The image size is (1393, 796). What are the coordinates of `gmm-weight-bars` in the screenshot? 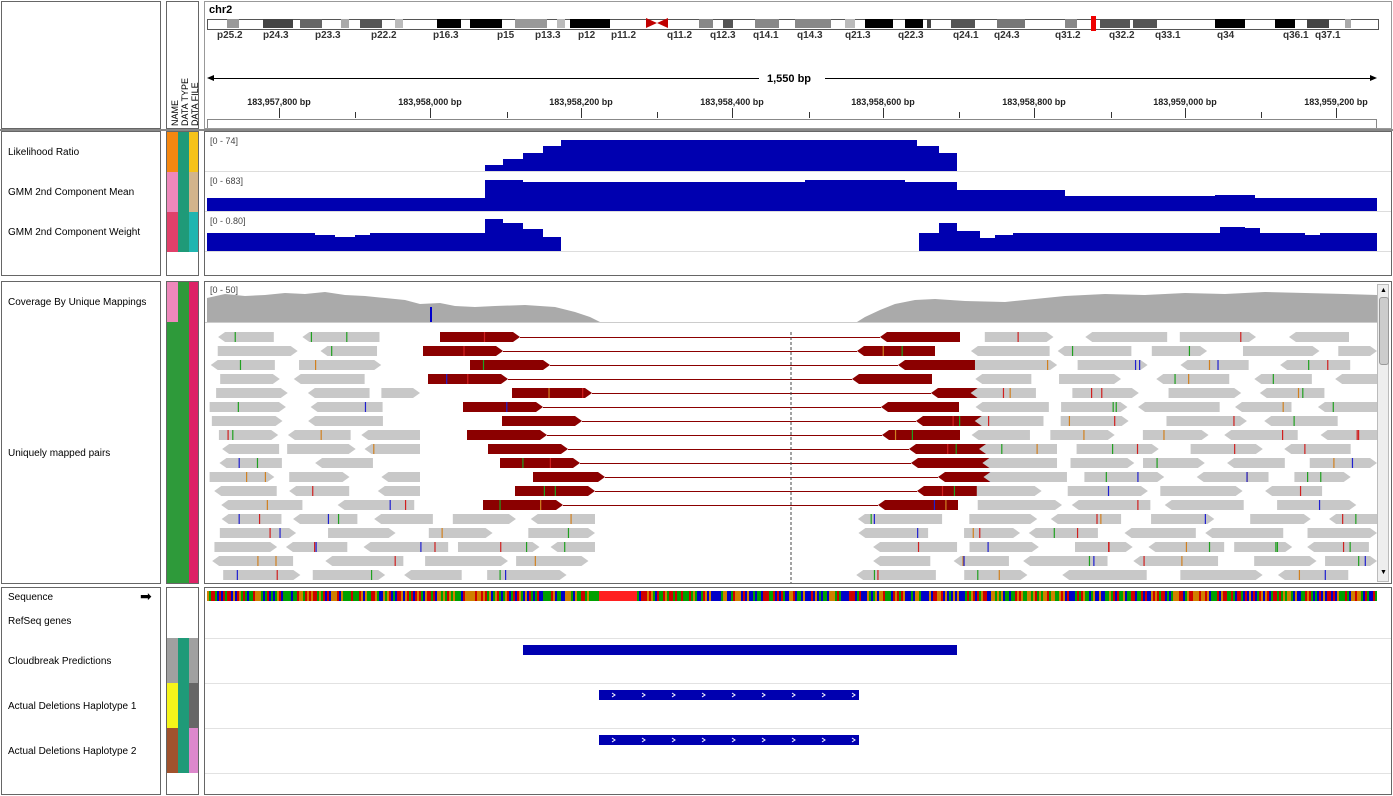 It's located at (792, 235).